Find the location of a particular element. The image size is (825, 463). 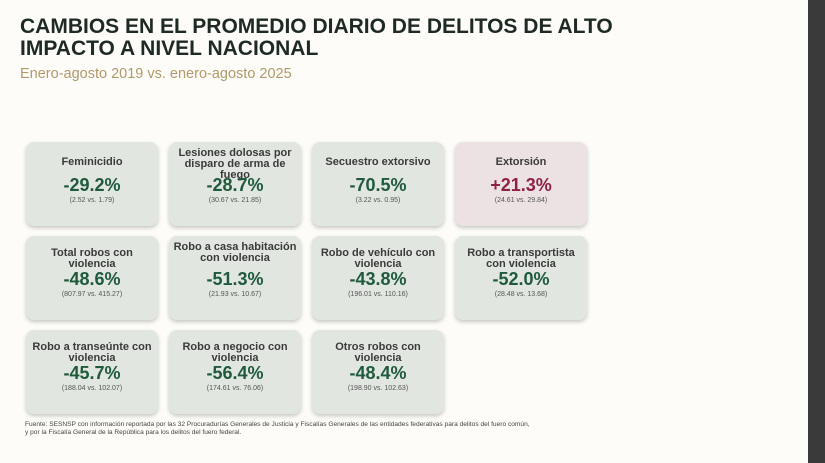

card-detail: (2.52 vs. 1.79) is located at coordinates (92, 200).